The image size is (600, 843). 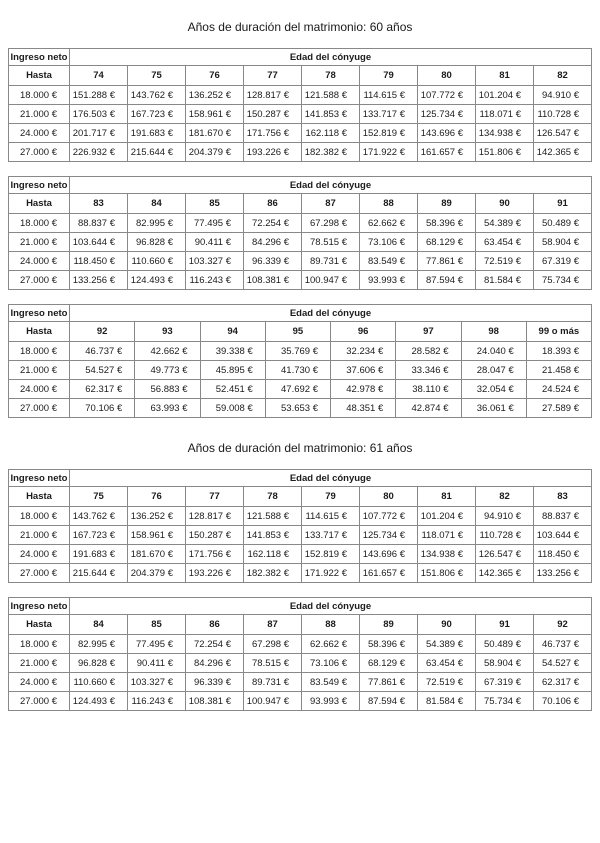 I want to click on age-column-header: 76, so click(x=156, y=496).